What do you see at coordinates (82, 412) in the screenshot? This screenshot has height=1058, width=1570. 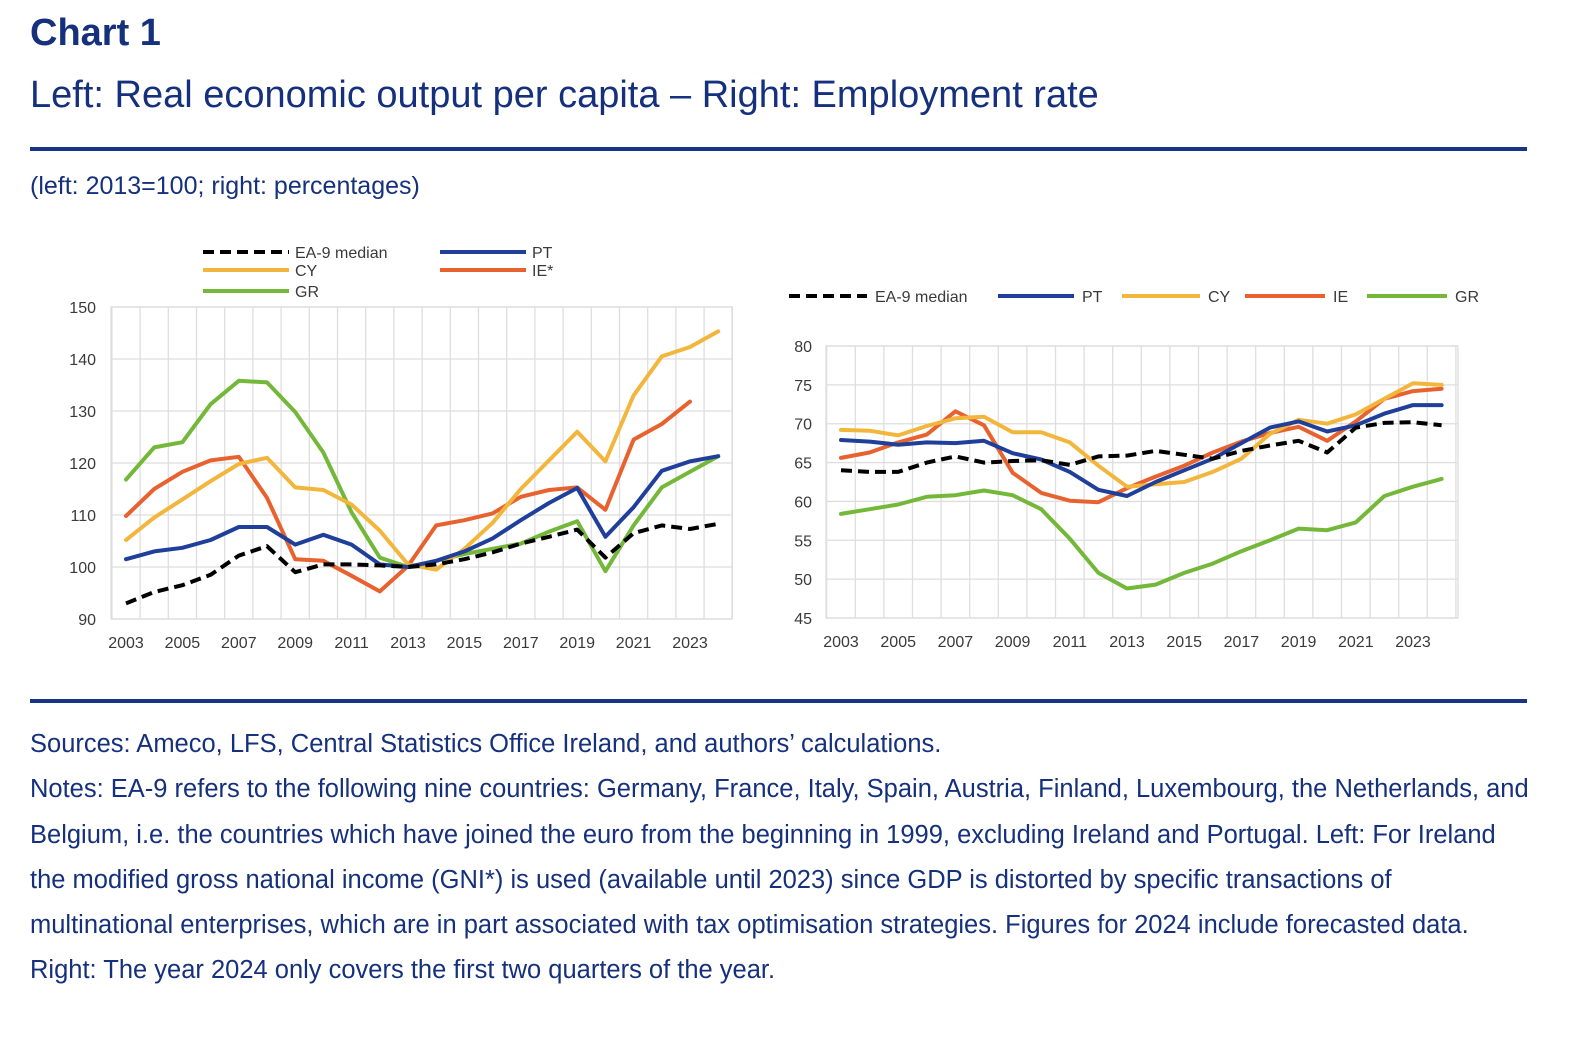 I see `y-tick-label: 130` at bounding box center [82, 412].